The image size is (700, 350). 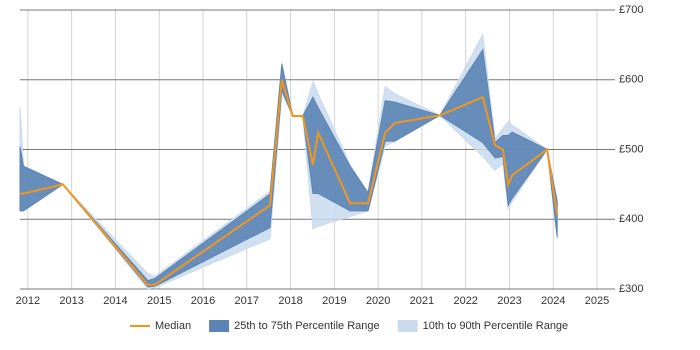 What do you see at coordinates (290, 301) in the screenshot?
I see `x-tick-label: 2018` at bounding box center [290, 301].